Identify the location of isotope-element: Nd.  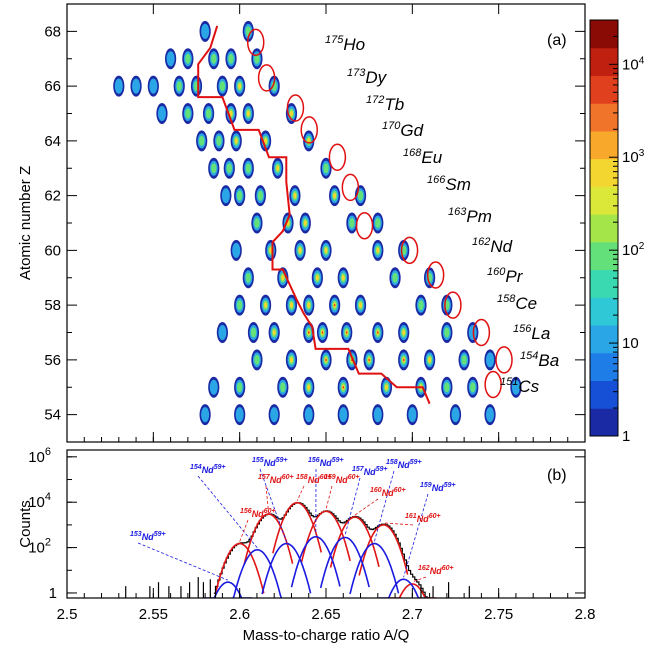
(501, 246).